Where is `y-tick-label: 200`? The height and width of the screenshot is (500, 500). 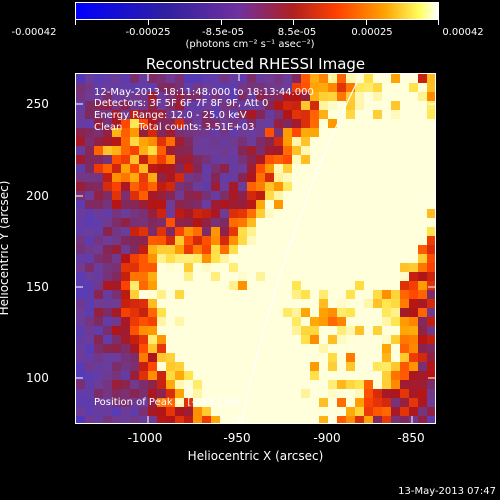 y-tick-label: 200 is located at coordinates (37, 196).